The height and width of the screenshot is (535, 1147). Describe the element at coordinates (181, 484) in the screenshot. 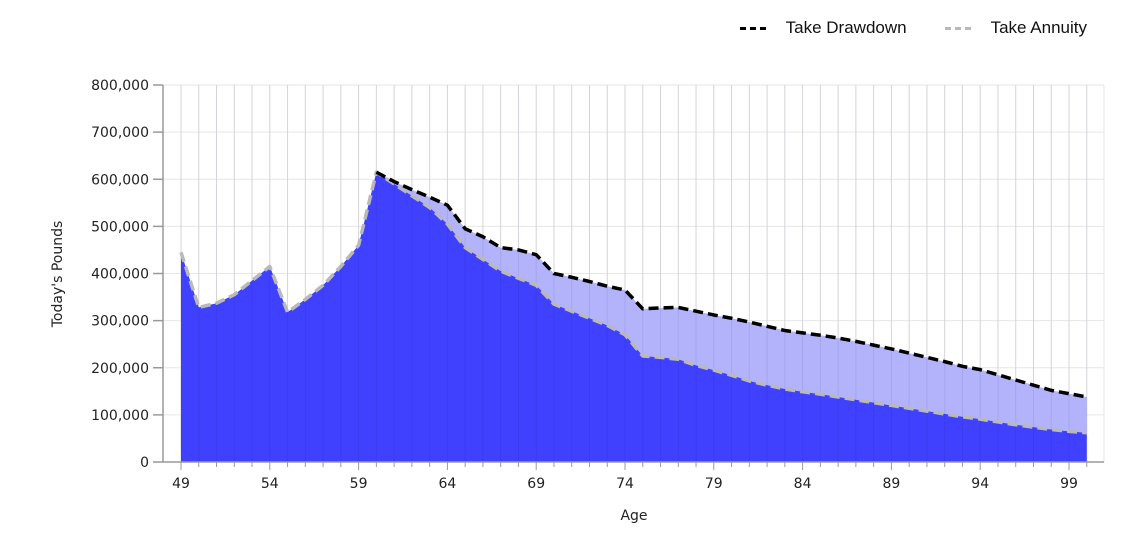

I see `x-tick-label: 49` at that location.